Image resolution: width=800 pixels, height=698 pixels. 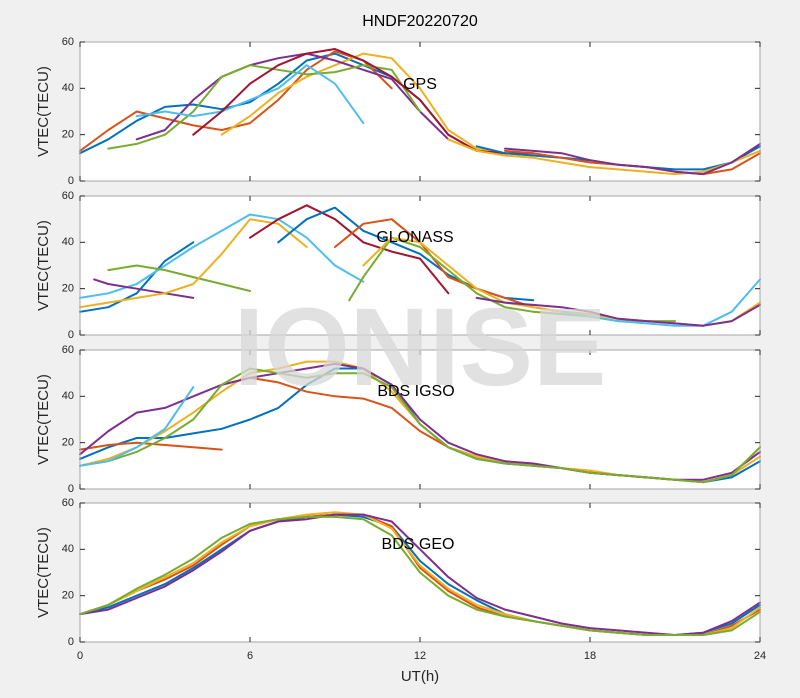 I want to click on annotation: GPS, so click(x=420, y=84).